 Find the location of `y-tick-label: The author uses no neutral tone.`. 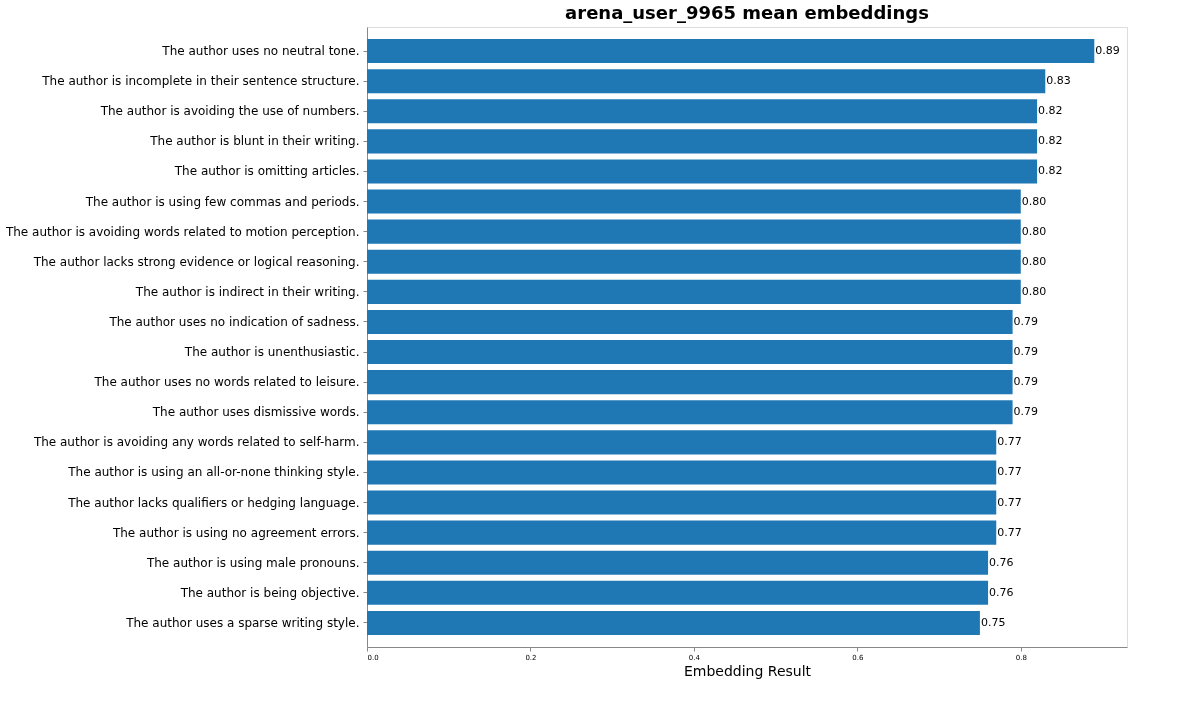

y-tick-label: The author uses no neutral tone. is located at coordinates (260, 51).